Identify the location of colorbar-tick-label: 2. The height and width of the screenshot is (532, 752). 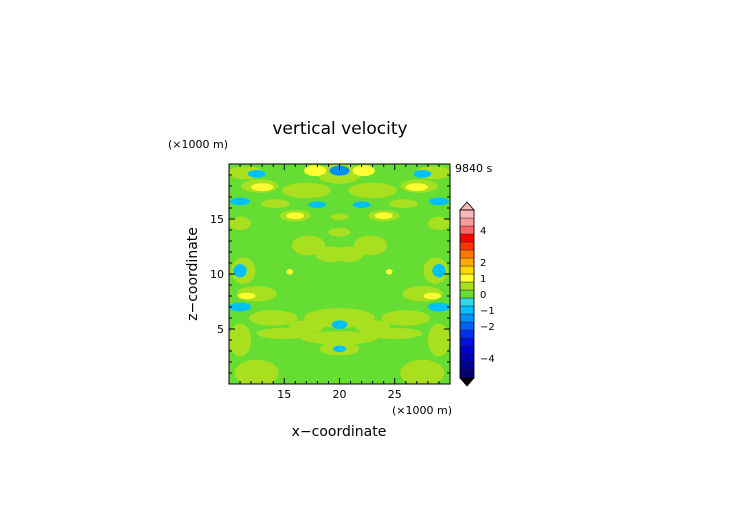
(483, 263).